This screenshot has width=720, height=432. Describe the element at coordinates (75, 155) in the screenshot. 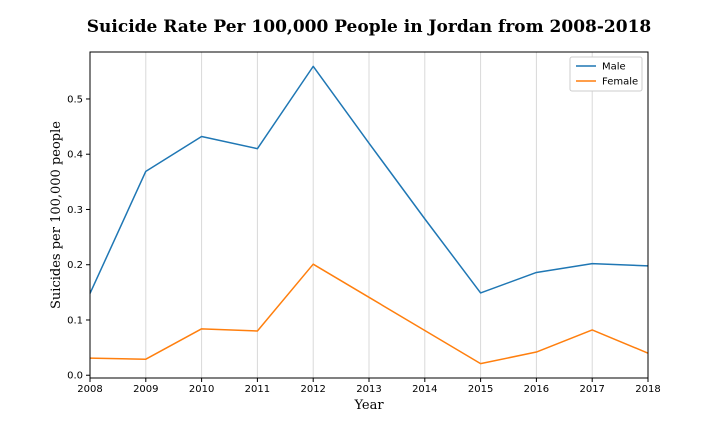

I see `y-tick-label: 0.4` at that location.